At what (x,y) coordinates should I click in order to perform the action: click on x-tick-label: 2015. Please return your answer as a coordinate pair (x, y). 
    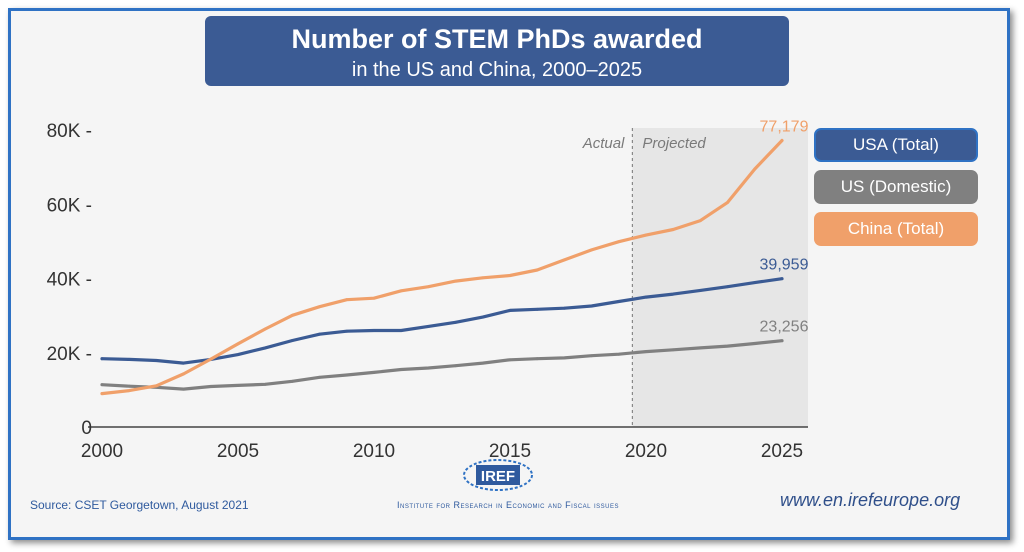
    Looking at the image, I should click on (510, 451).